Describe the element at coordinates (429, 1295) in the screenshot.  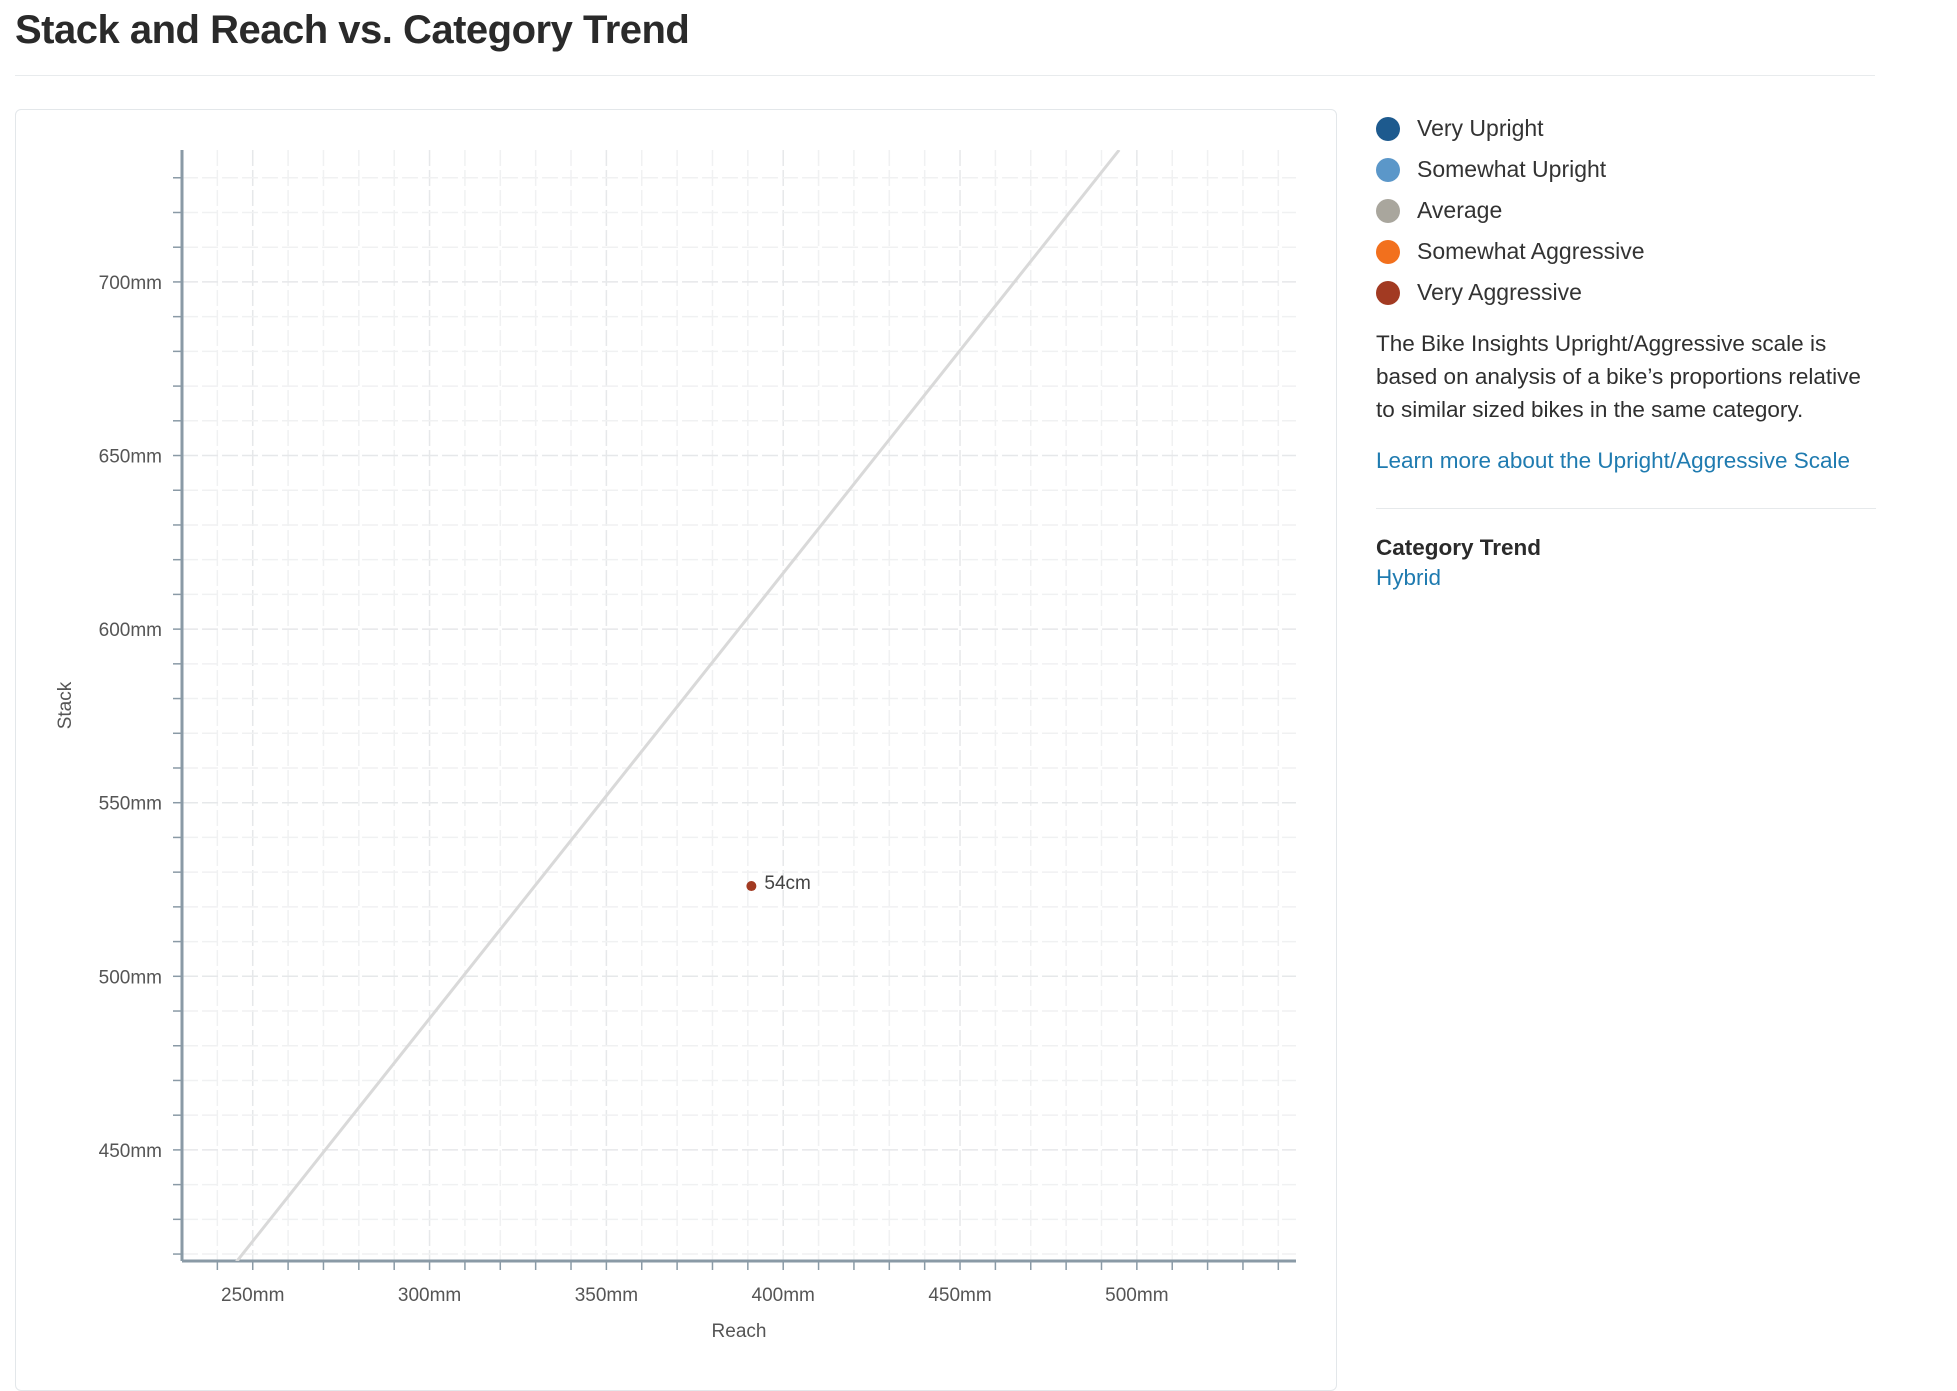
I see `x-tick-label: 300mm` at that location.